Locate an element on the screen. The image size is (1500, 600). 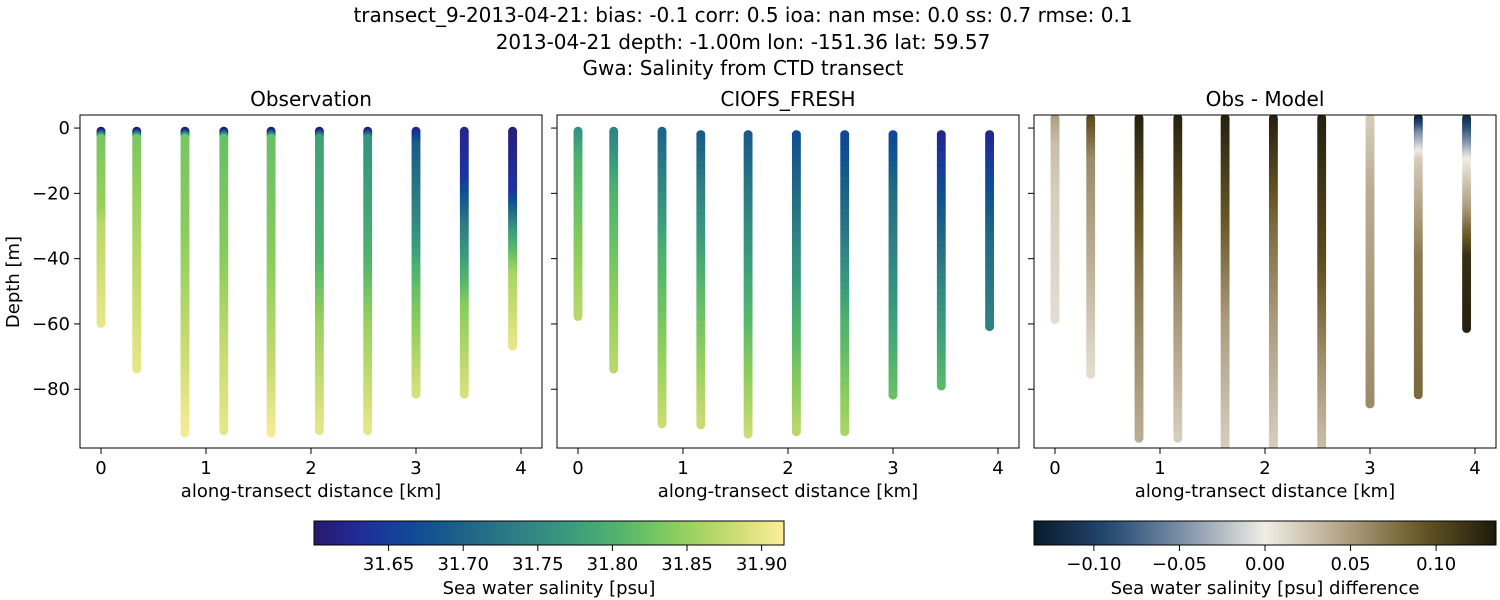
colorbar-tick-label: 0.00 is located at coordinates (1265, 564).